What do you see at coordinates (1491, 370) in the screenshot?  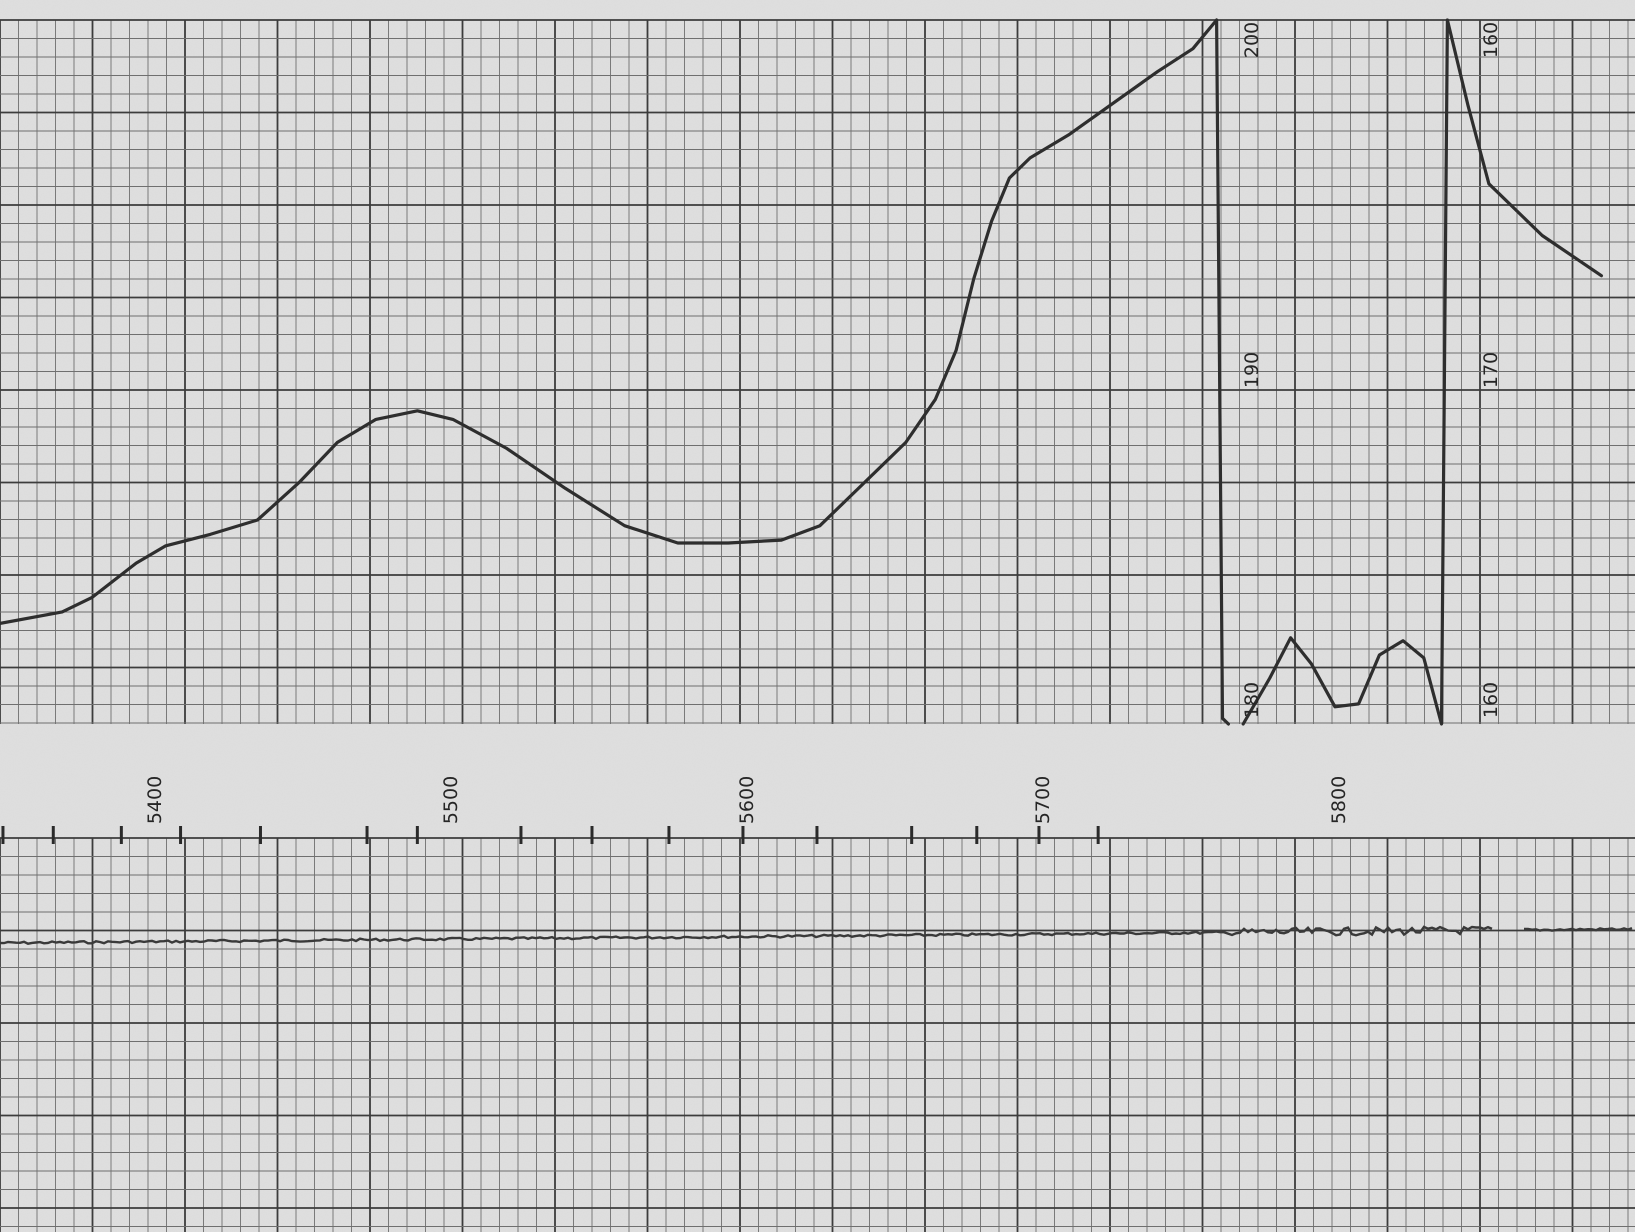 I see `y-tick-label: 170` at bounding box center [1491, 370].